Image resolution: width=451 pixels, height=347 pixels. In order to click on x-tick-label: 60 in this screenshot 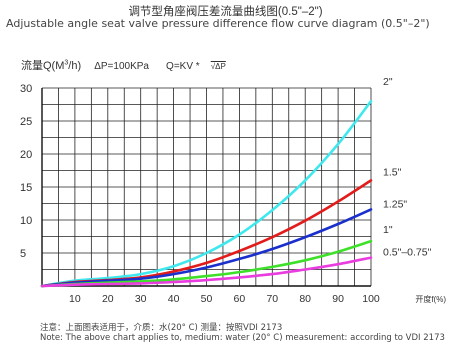, I will do `click(240, 299)`.